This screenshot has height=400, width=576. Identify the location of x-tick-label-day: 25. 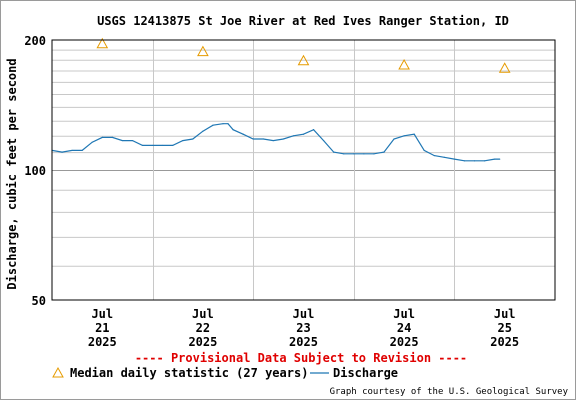
(504, 328).